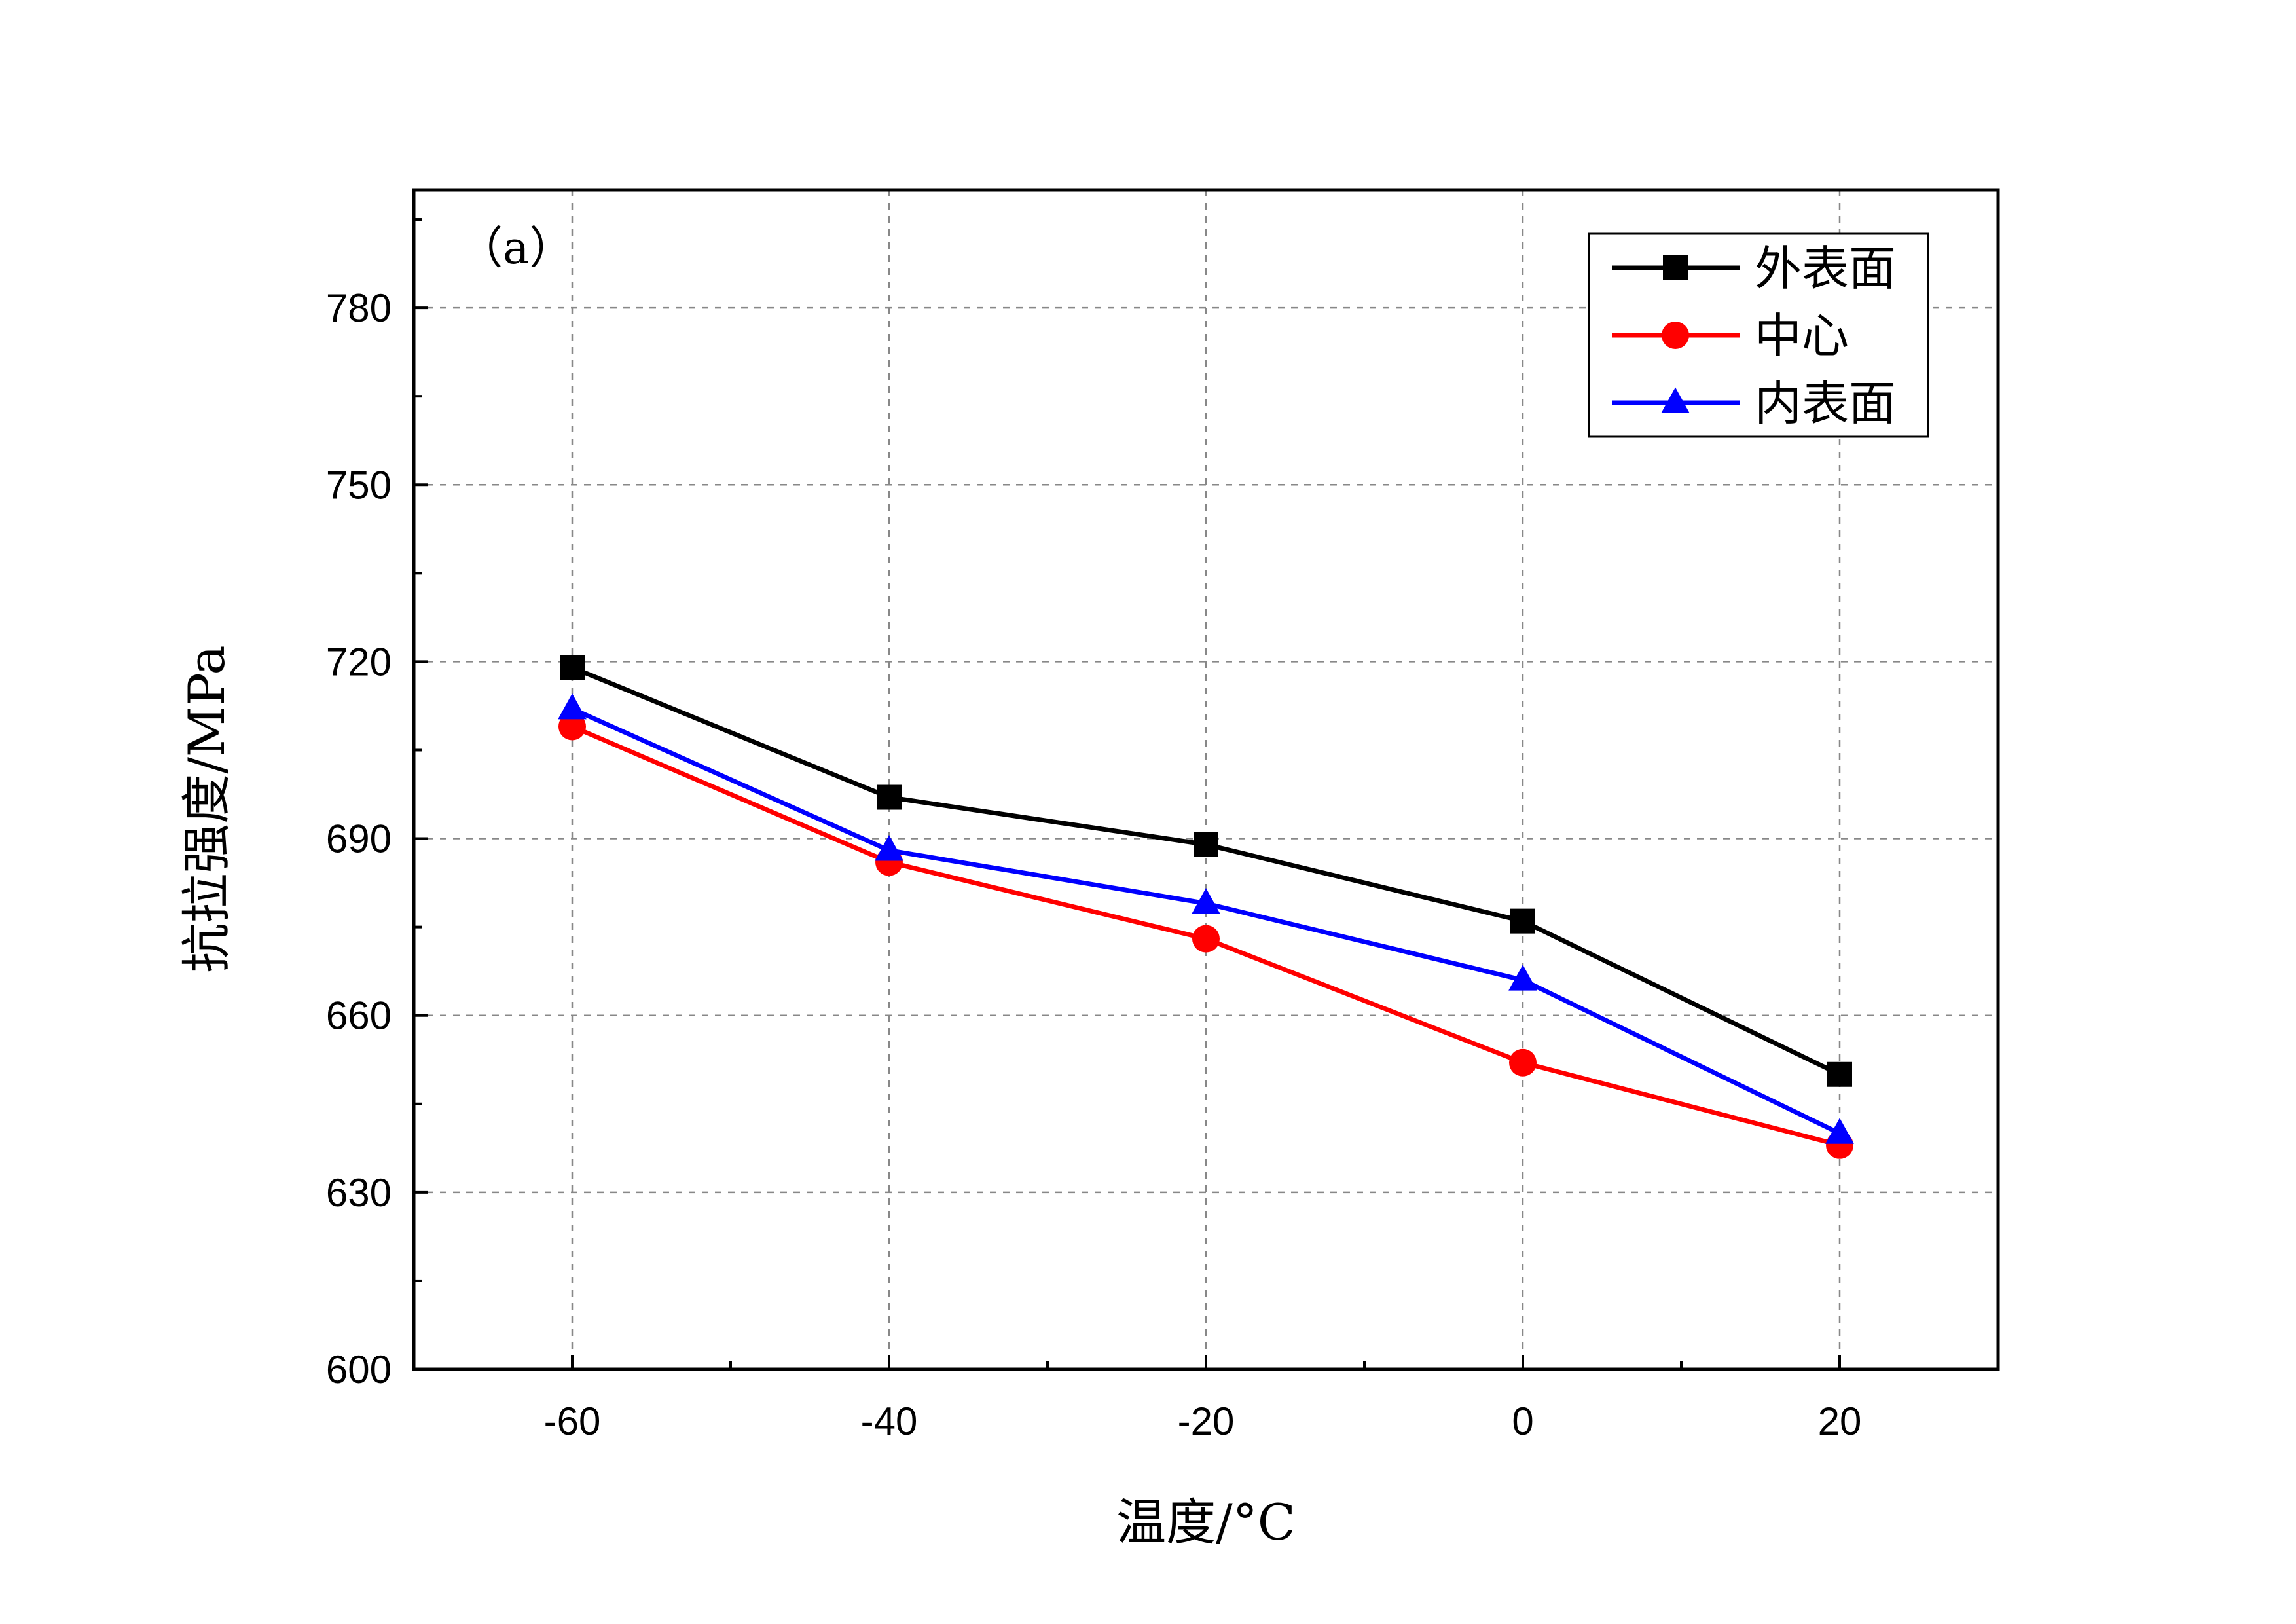 The width and height of the screenshot is (2296, 1624). What do you see at coordinates (359, 485) in the screenshot?
I see `y-tick-label: 750` at bounding box center [359, 485].